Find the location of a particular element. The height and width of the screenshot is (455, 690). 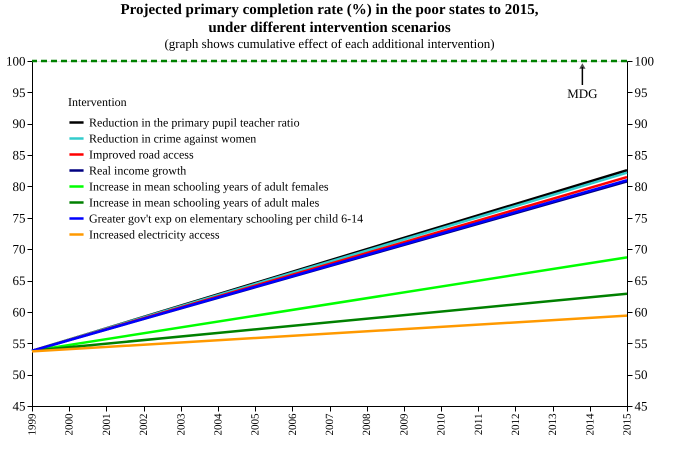

y2-tick-label: 100 is located at coordinates (644, 61).